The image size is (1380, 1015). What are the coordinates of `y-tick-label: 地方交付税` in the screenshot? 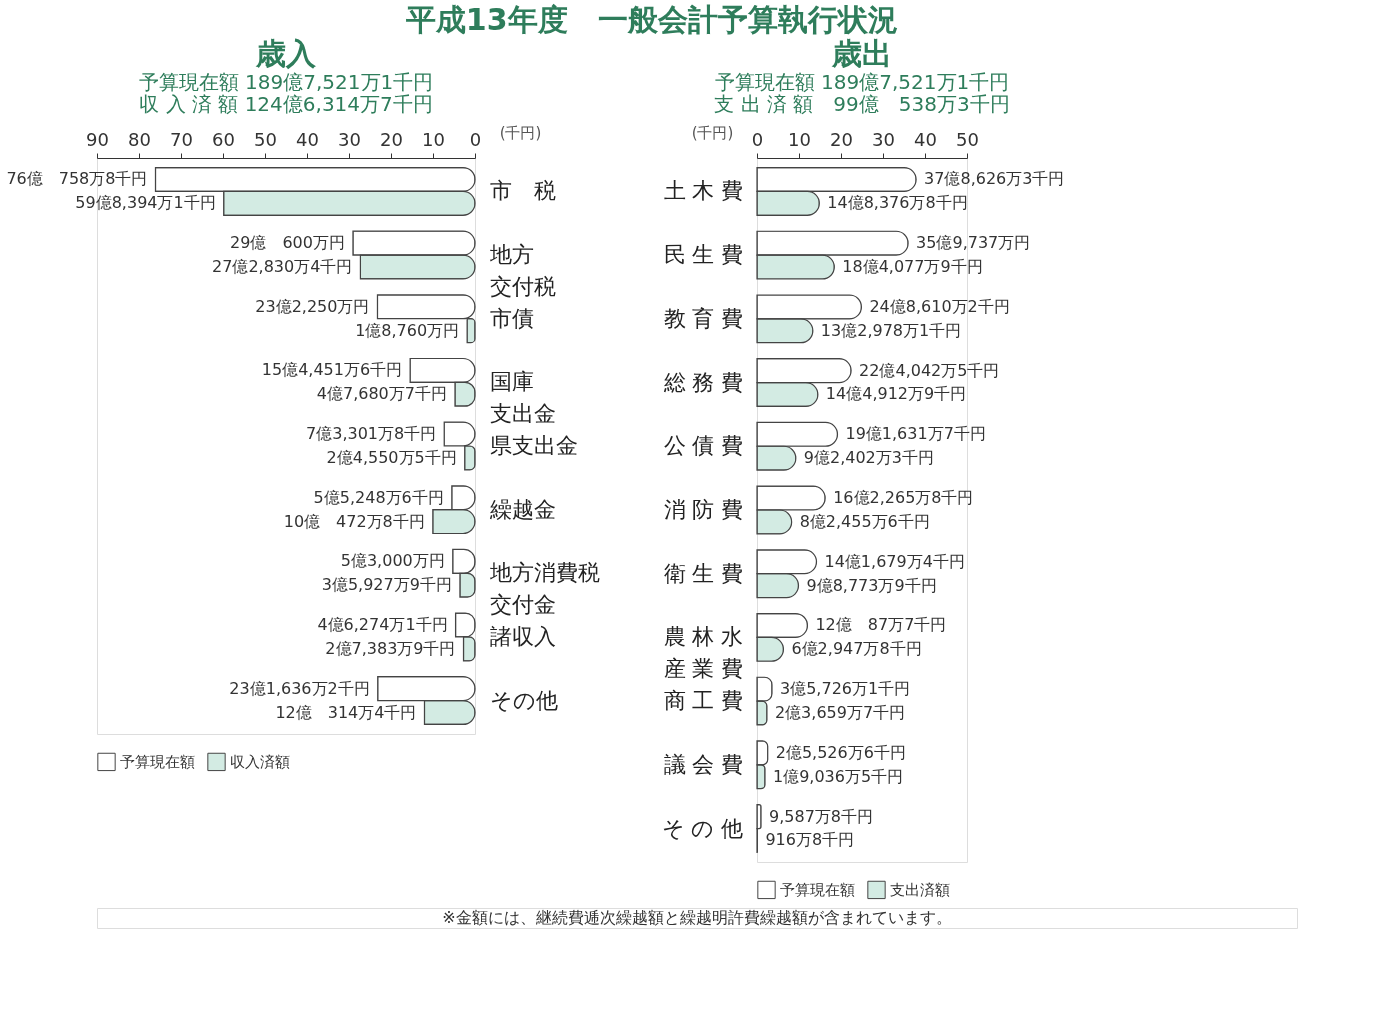 It's located at (522, 271).